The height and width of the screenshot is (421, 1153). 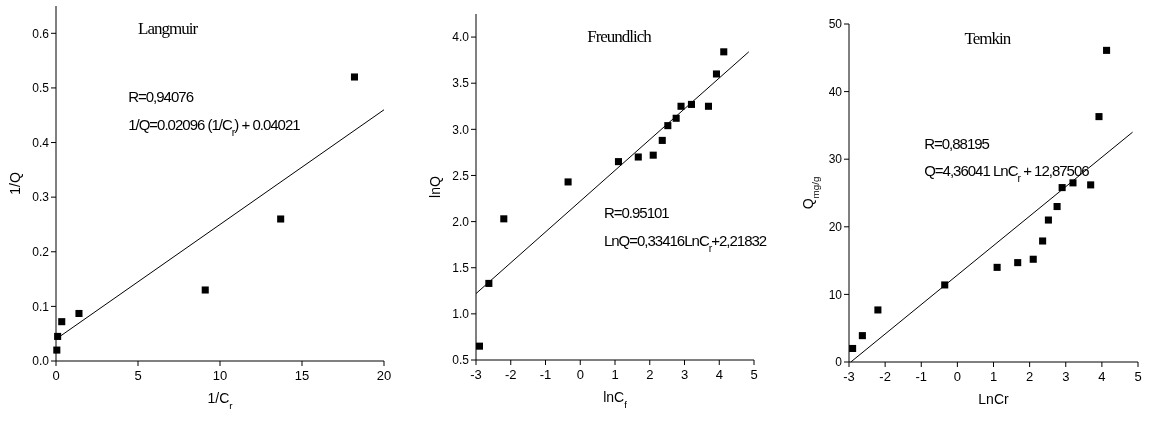 What do you see at coordinates (161, 96) in the screenshot?
I see `annotation: R=0,94076` at bounding box center [161, 96].